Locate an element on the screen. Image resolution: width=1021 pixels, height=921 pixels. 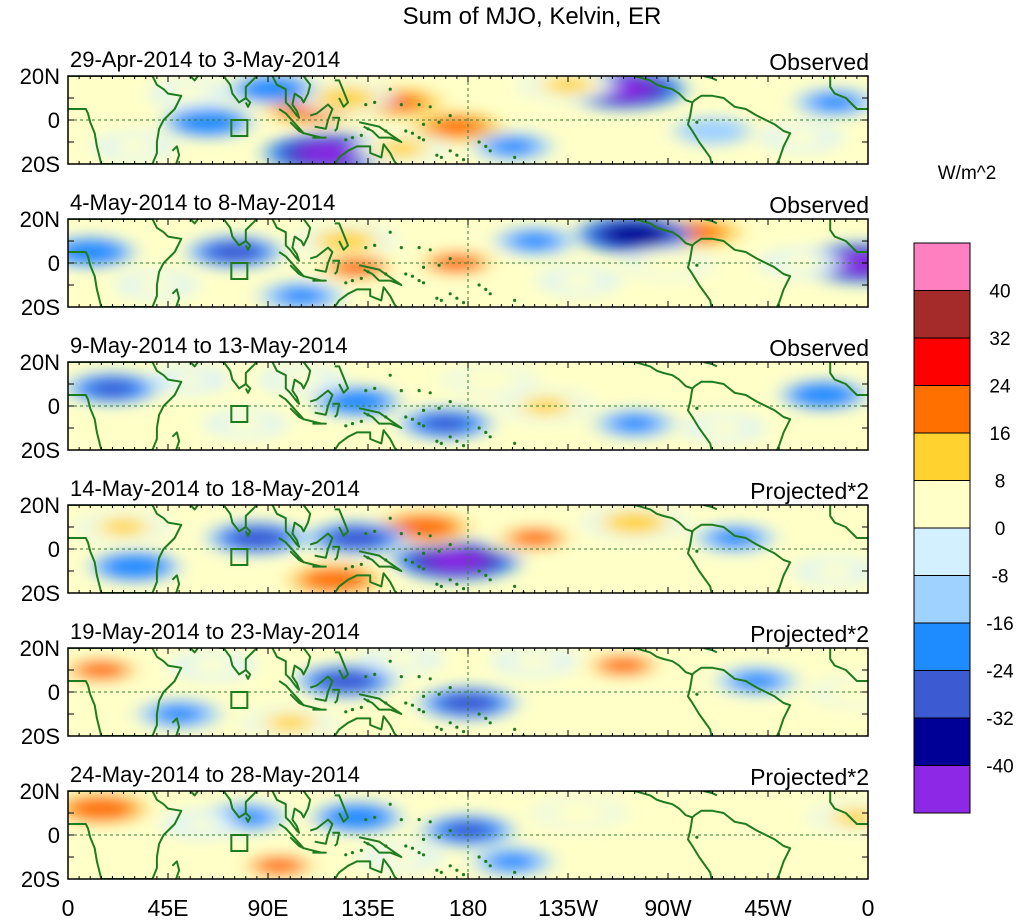
lon-label: 135E is located at coordinates (368, 908).